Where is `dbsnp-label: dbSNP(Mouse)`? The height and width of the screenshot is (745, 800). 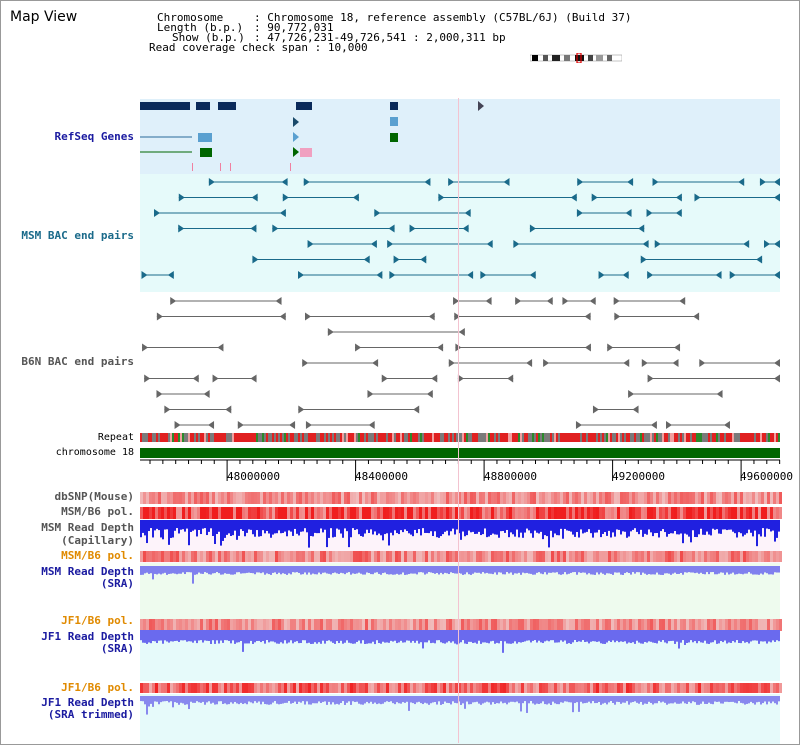 dbsnp-label: dbSNP(Mouse) is located at coordinates (94, 496).